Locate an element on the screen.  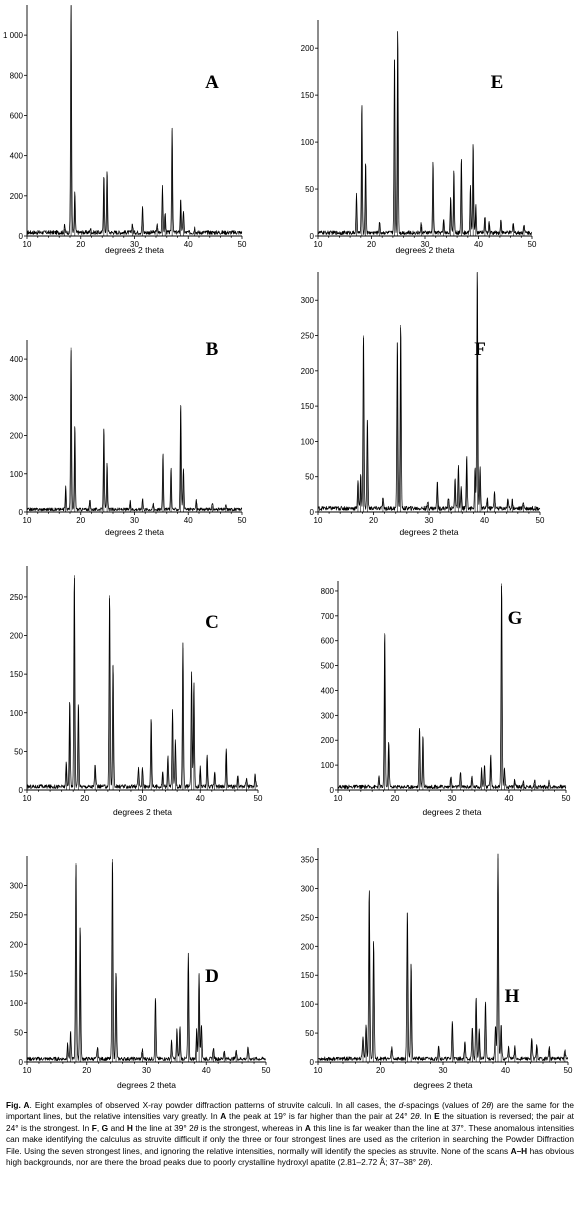
caption-segment: A is located at coordinates (307, 1127).